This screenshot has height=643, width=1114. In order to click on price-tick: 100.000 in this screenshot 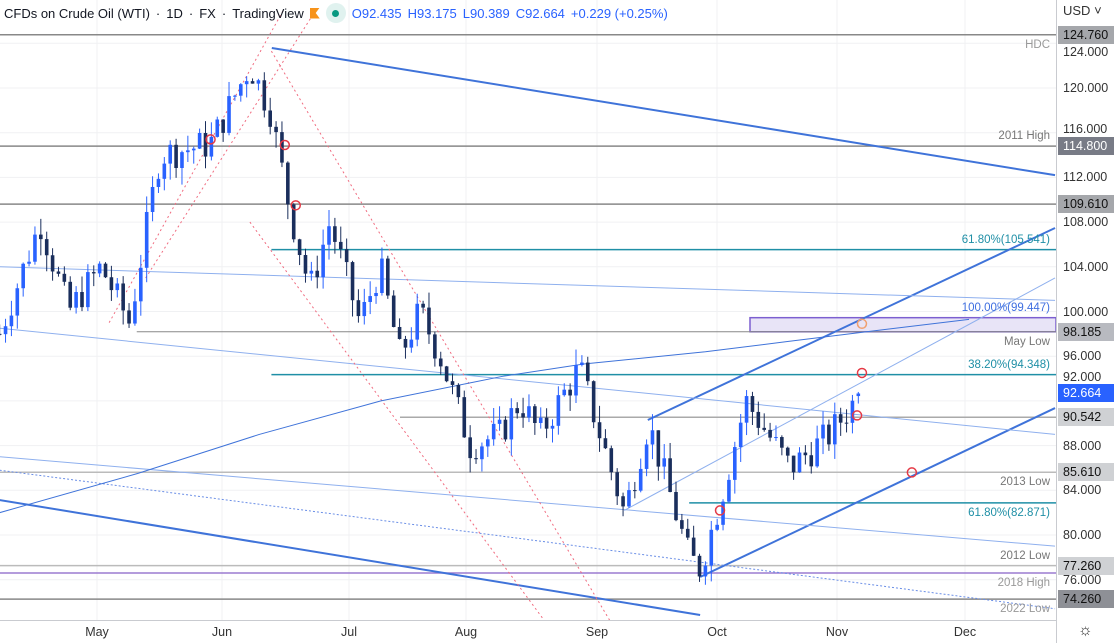, I will do `click(1086, 311)`.